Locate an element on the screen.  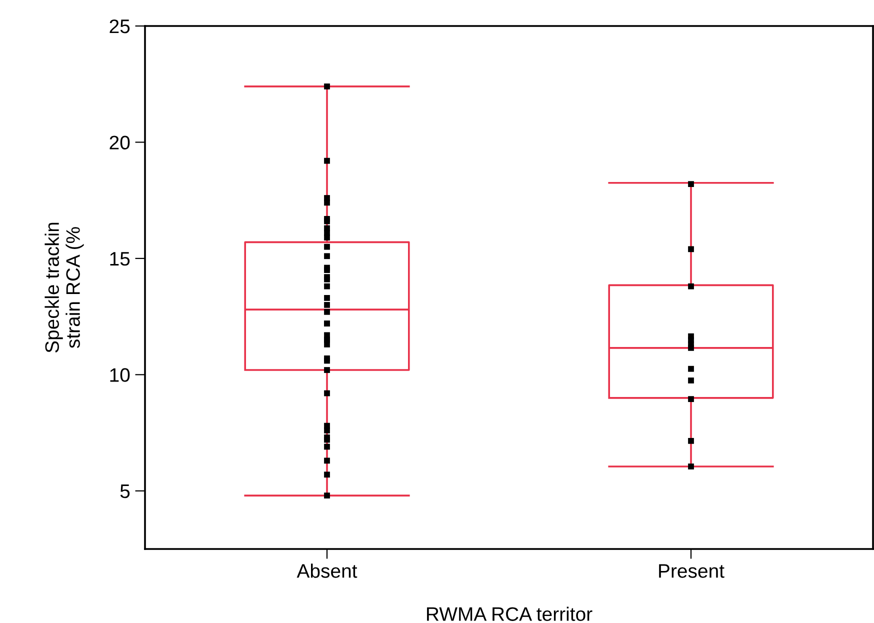
x-tick-label: Absent is located at coordinates (327, 571).